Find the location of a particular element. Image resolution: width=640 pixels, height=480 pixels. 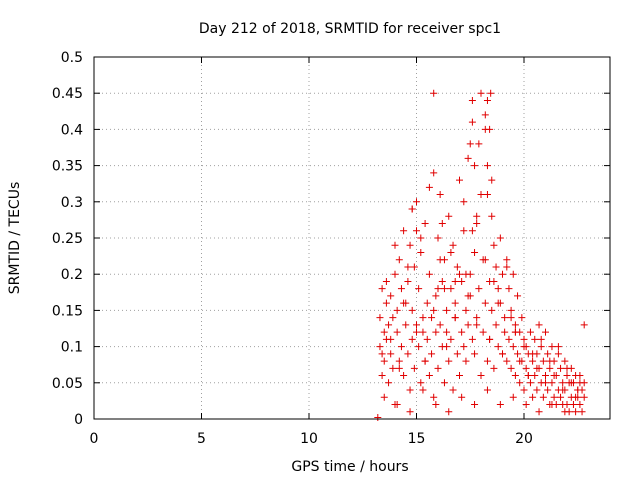

y-tick-label: 0.35 is located at coordinates (67, 167).